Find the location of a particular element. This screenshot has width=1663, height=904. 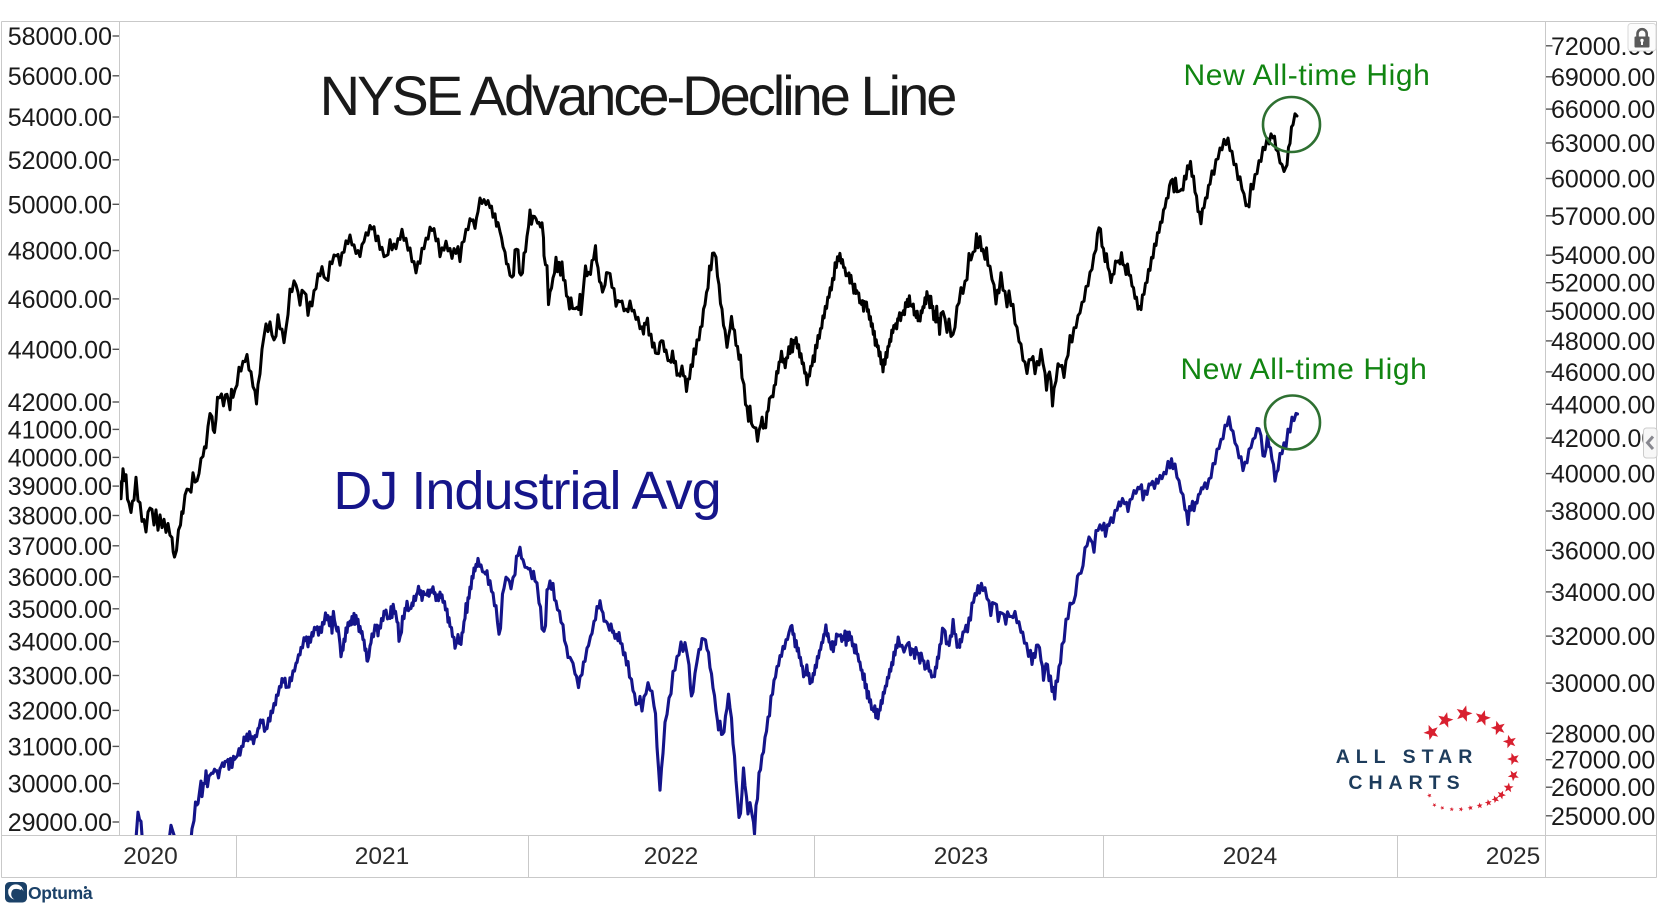

svg-text: 28000.00 is located at coordinates (1603, 734).